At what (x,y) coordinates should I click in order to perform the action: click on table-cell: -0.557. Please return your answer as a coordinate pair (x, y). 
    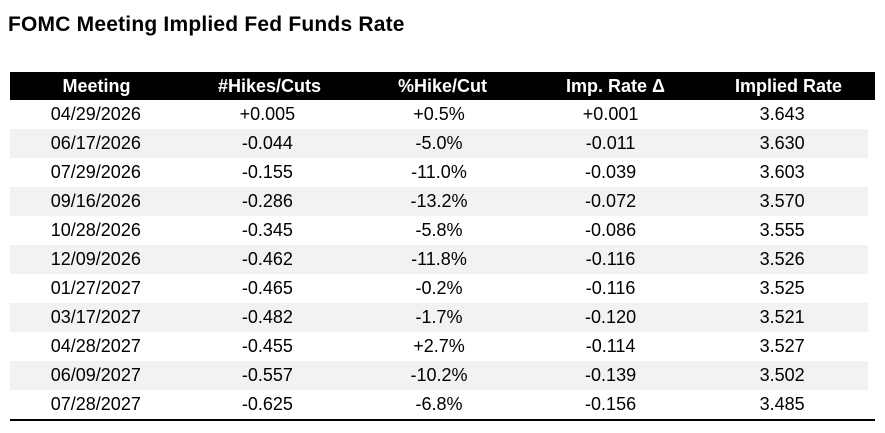
    Looking at the image, I should click on (267, 375).